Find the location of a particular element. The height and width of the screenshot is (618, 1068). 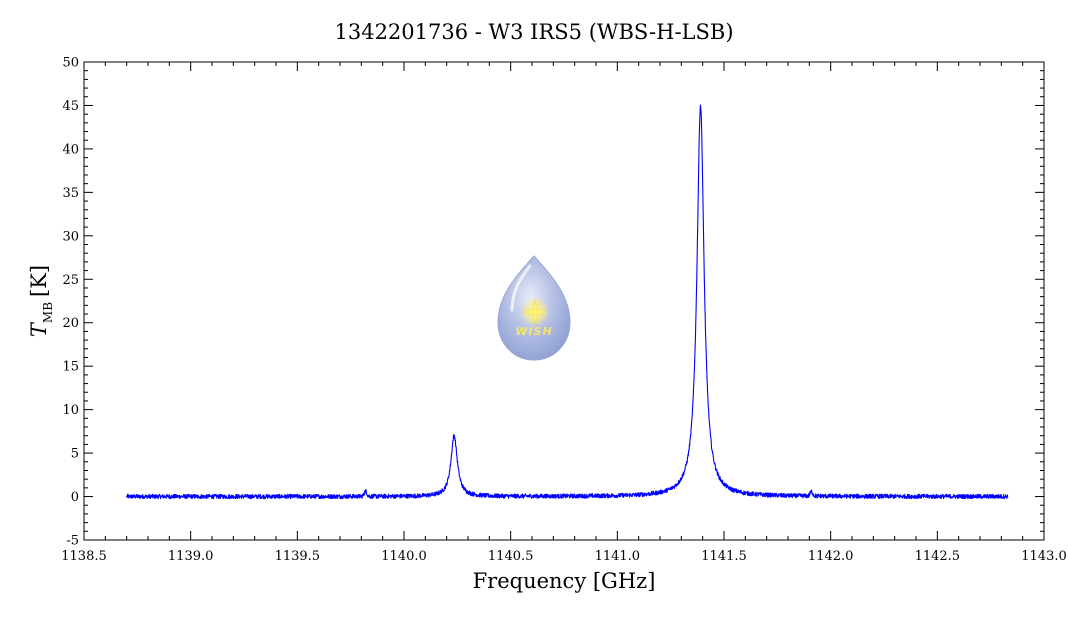

x-tick-label: 1140.5 is located at coordinates (511, 556).